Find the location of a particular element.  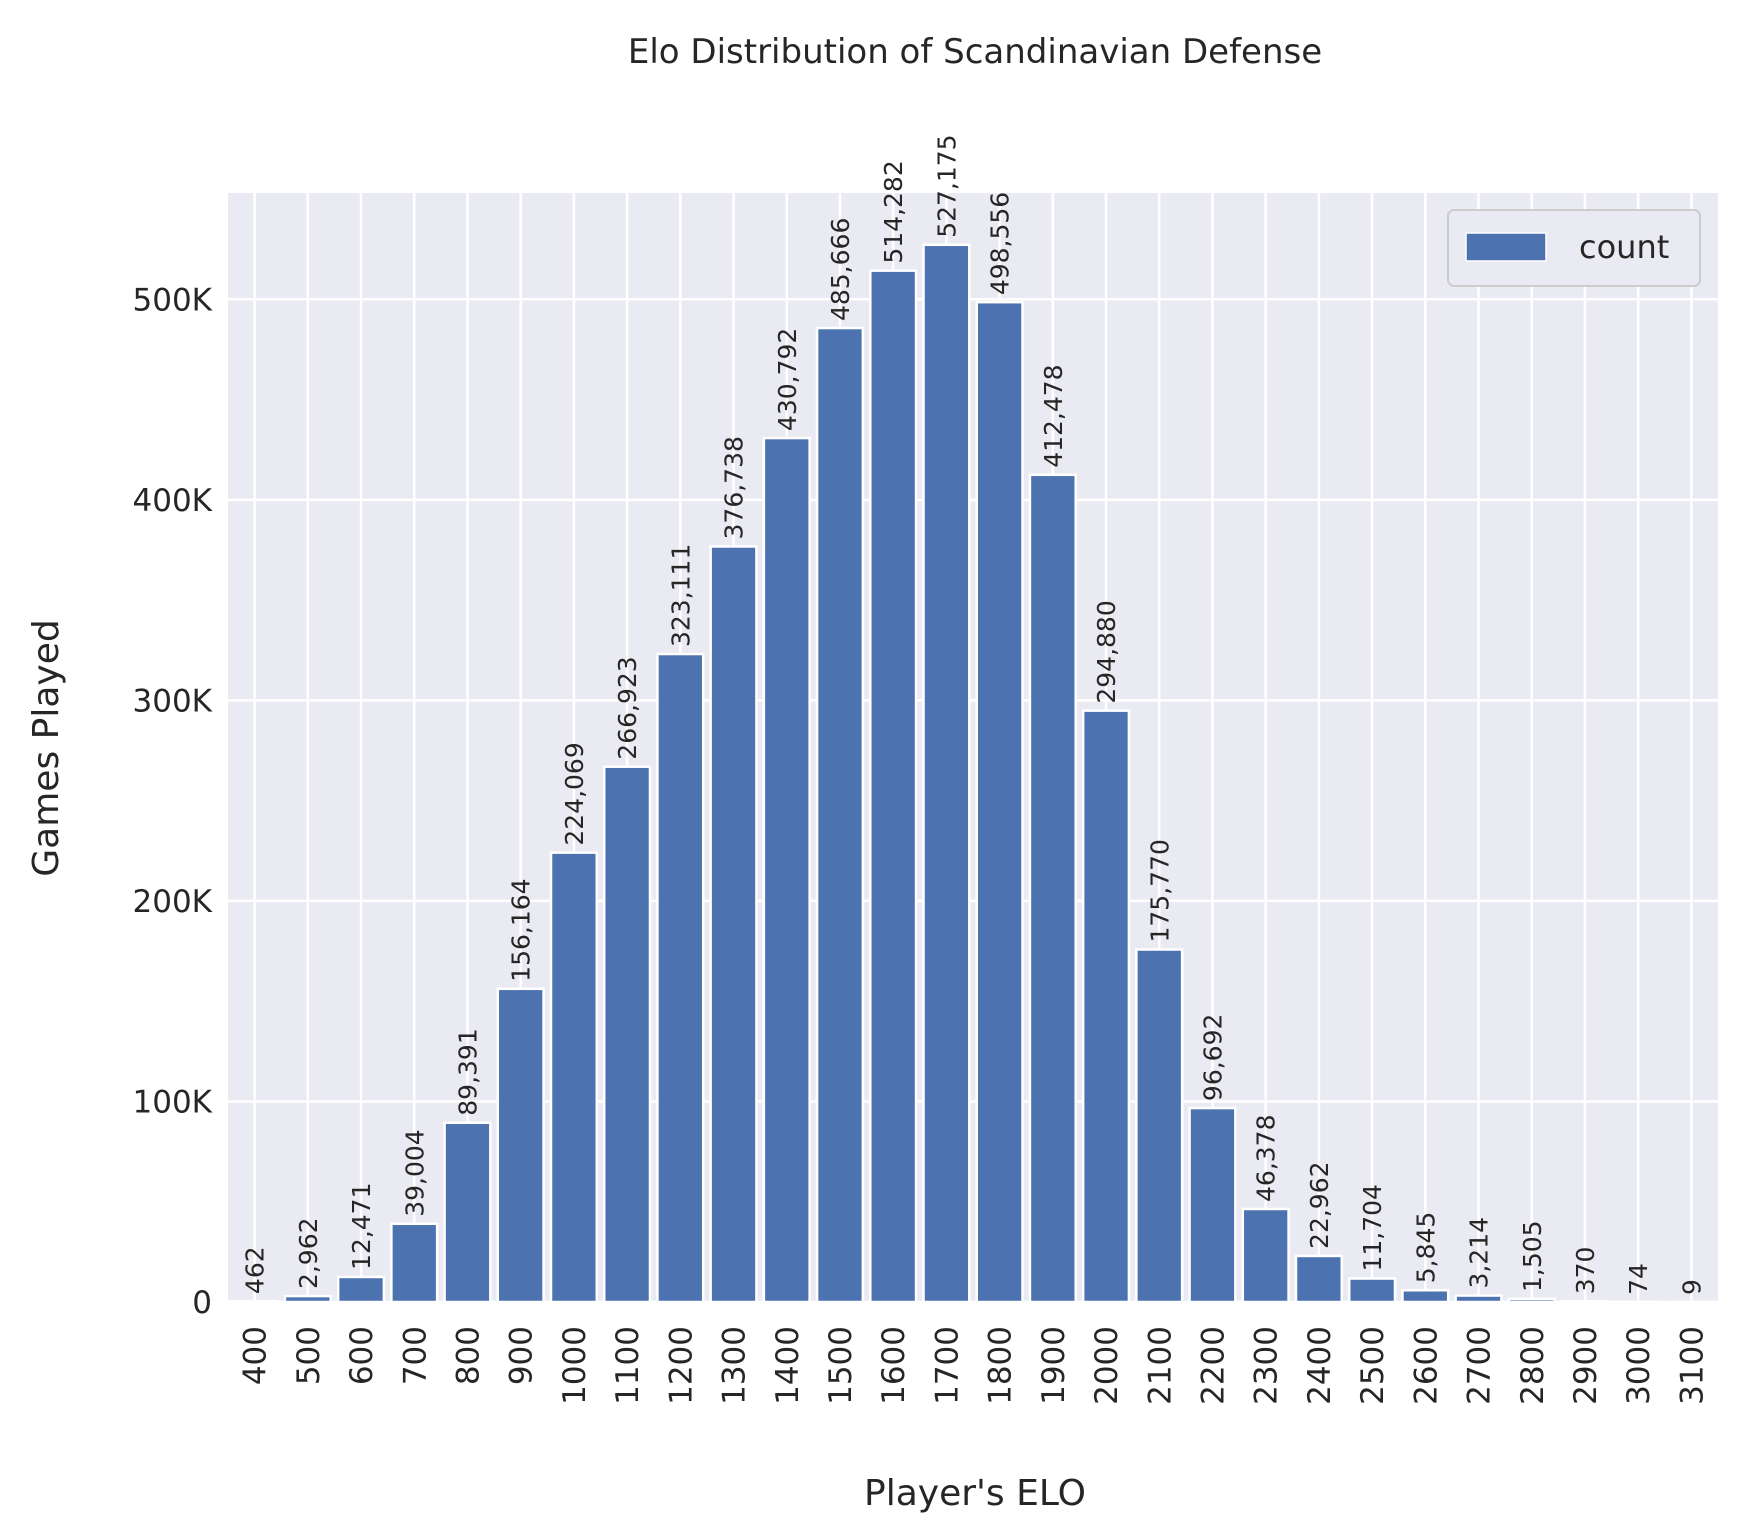

legend-label-count: count is located at coordinates (1624, 247).